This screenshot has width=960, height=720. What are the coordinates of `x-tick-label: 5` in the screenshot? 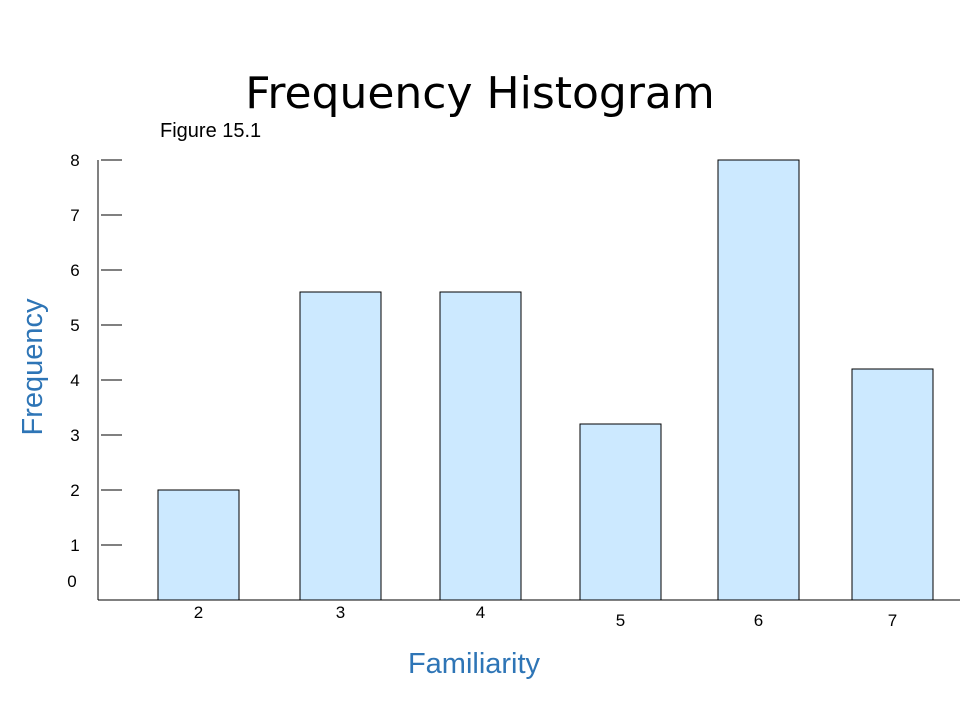 It's located at (620, 620).